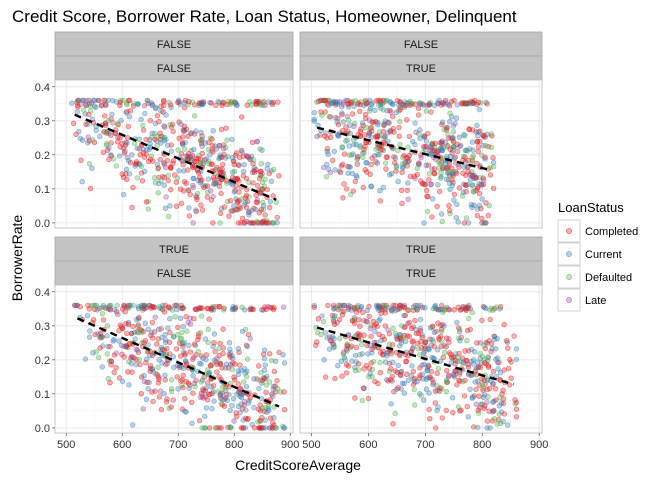 The height and width of the screenshot is (485, 672). What do you see at coordinates (589, 254) in the screenshot?
I see `legend-item: Current` at bounding box center [589, 254].